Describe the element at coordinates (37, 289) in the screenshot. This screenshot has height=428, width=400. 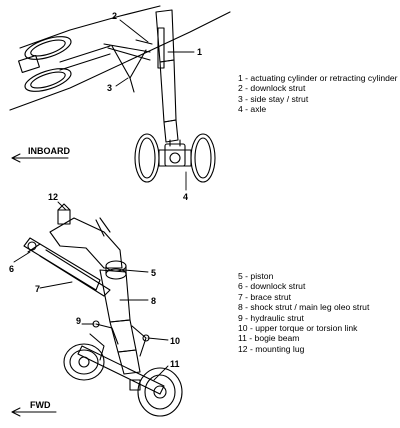
I see `callout-7: 7` at that location.